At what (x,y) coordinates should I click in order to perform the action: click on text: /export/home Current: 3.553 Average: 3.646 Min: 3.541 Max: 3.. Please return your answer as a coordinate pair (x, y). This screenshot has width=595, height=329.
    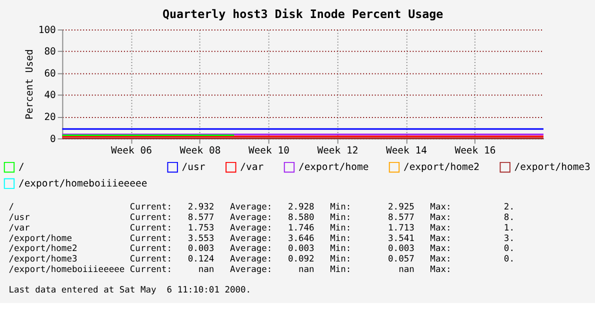
    Looking at the image, I should click on (261, 239).